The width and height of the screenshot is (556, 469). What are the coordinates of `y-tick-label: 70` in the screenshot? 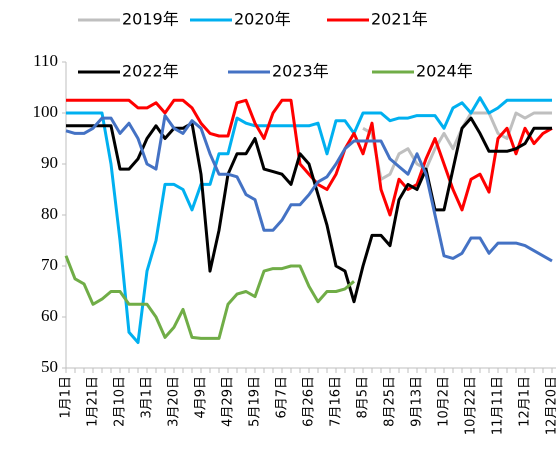 It's located at (49, 264).